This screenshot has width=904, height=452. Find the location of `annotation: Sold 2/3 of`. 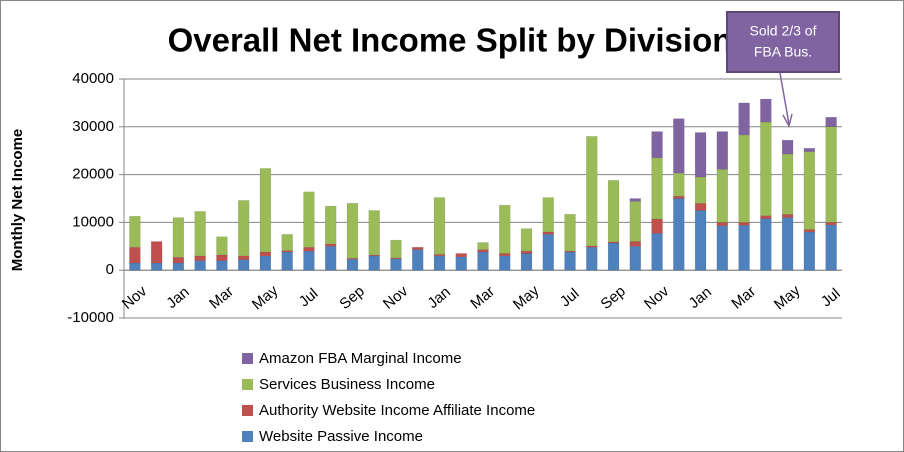

annotation: Sold 2/3 of is located at coordinates (783, 31).